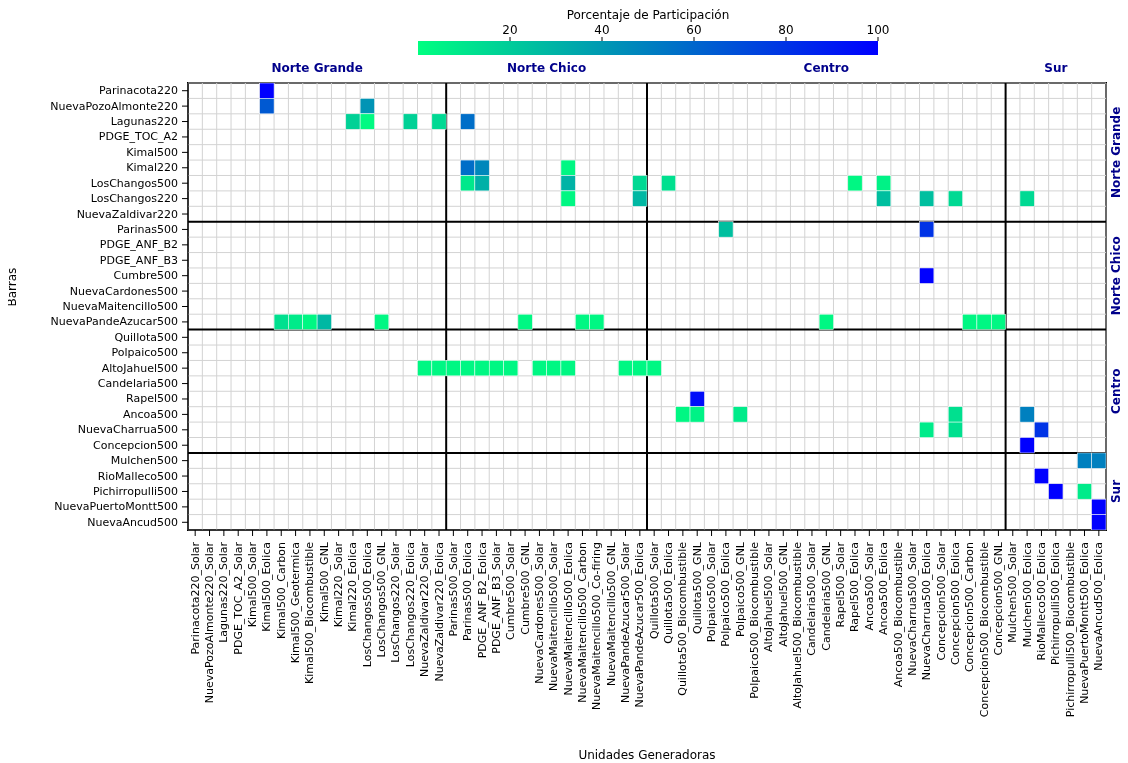 The width and height of the screenshot is (1128, 763). What do you see at coordinates (425, 609) in the screenshot?
I see `x-tick-label: NuevaZaldivar220_Solar` at bounding box center [425, 609].